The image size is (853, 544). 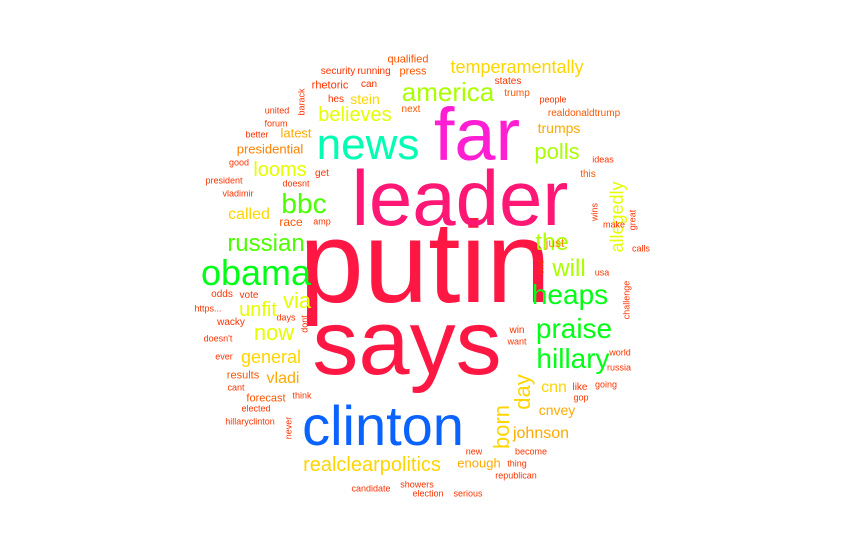 I want to click on word-bbc: bbc, so click(x=304, y=203).